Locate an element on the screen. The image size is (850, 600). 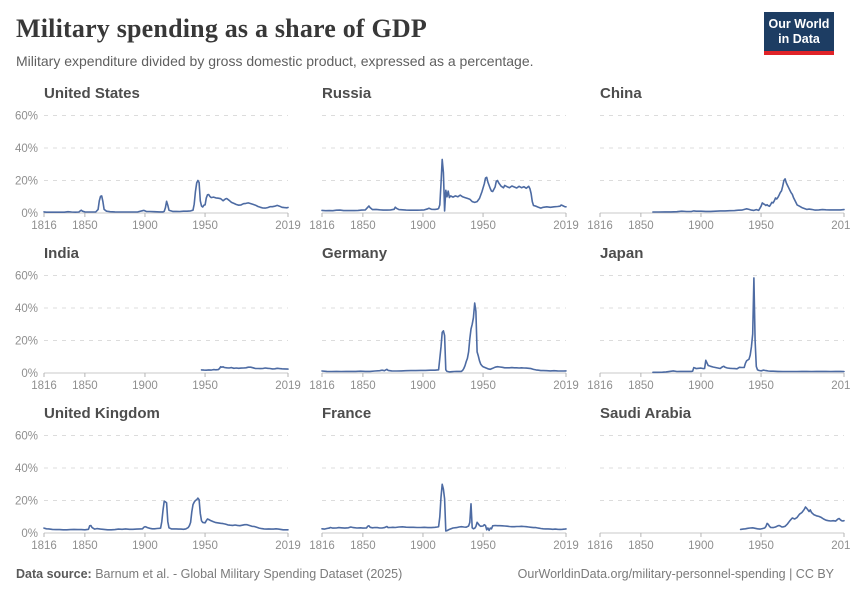
chart-panel-japan: Japan 1816 1850 1900 1950 2019 is located at coordinates (711, 323).